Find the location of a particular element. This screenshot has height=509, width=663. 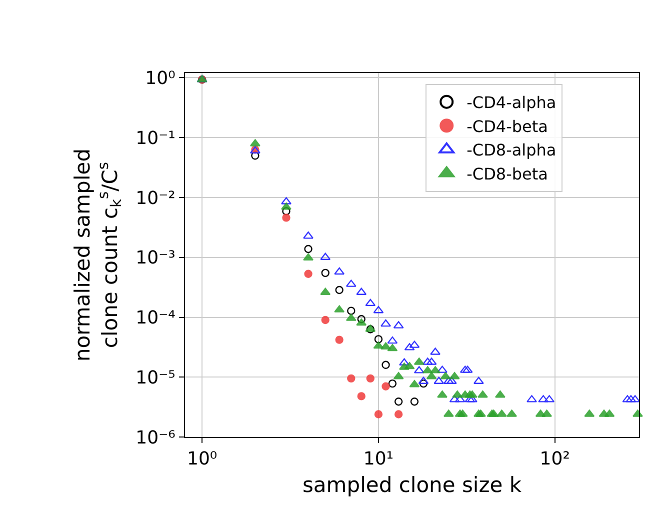

x-axis-title: sampled clone size k is located at coordinates (412, 484).